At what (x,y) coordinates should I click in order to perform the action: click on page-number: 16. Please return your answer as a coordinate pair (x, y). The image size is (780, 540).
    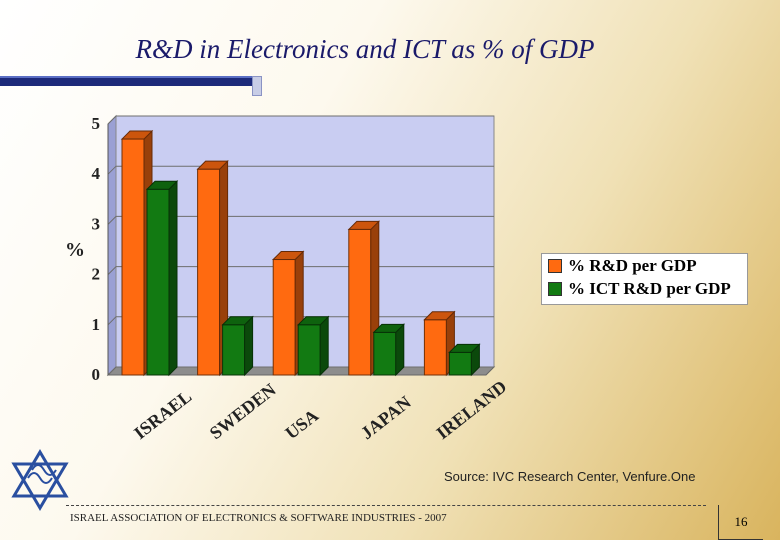
    Looking at the image, I should click on (740, 522).